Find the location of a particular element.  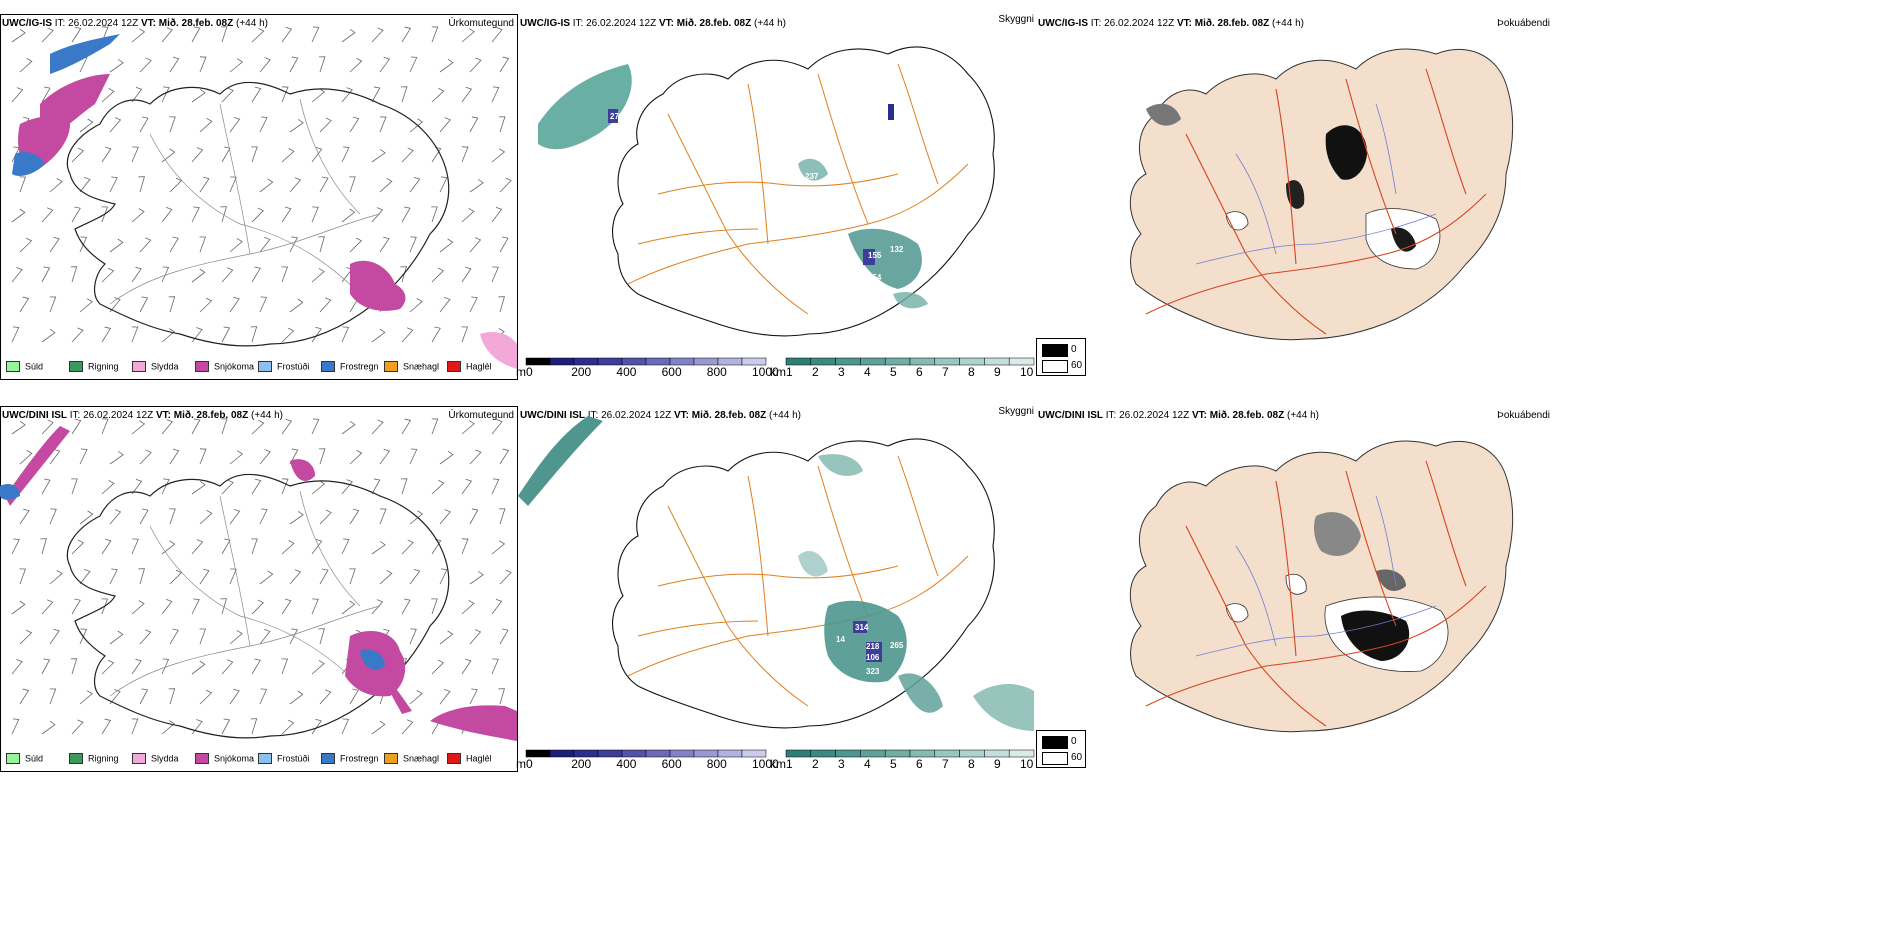

cbar-km-ticks: 1 2 3 4 5 6 7 8 9 10 is located at coordinates (910, 764).